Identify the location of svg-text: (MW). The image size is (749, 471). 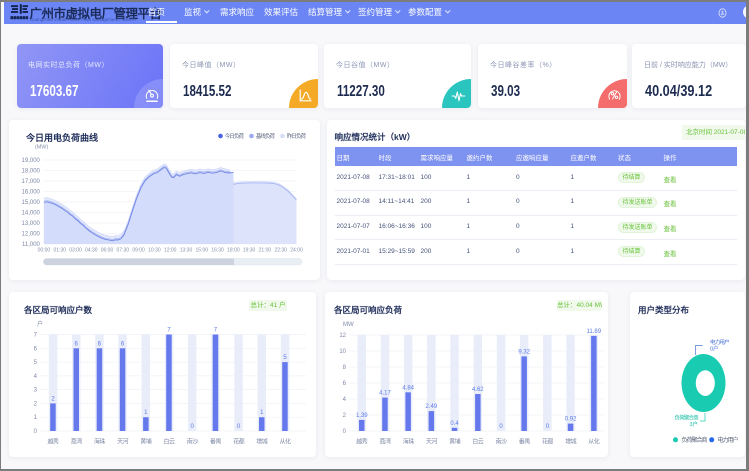
(41, 147).